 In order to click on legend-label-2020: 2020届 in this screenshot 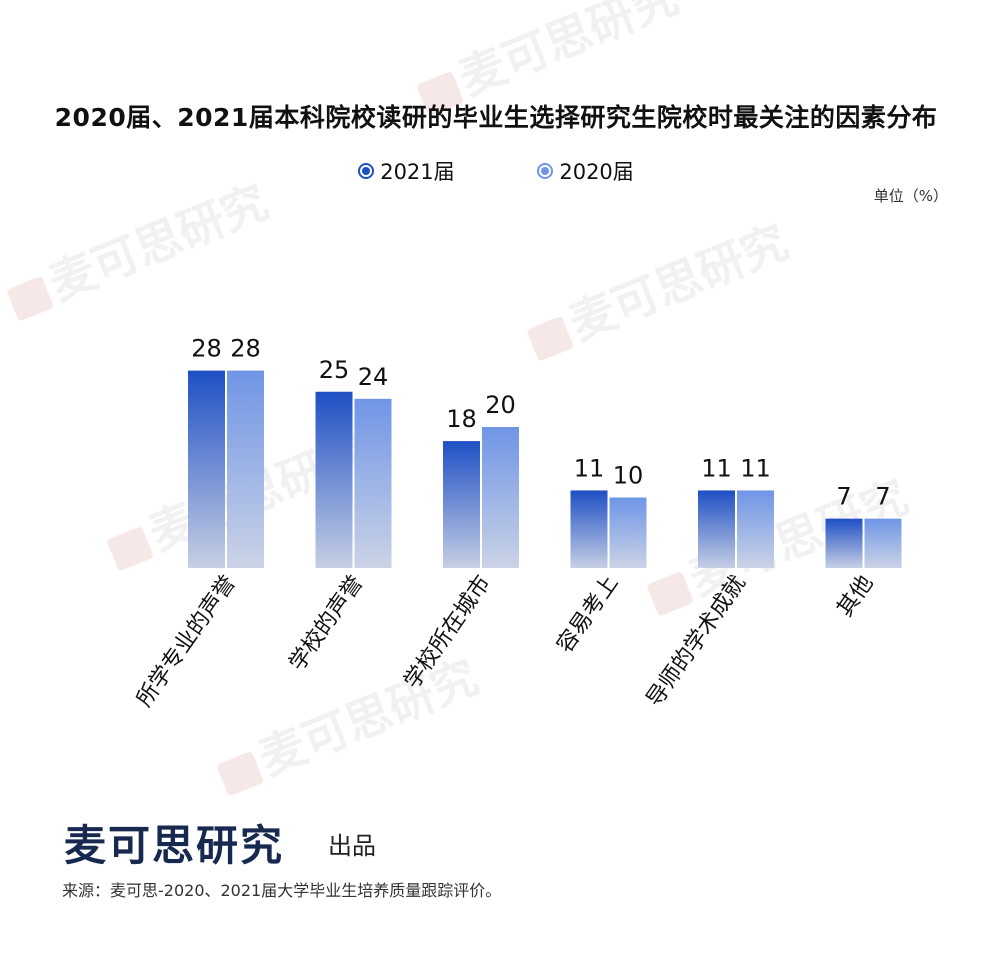, I will do `click(596, 172)`.